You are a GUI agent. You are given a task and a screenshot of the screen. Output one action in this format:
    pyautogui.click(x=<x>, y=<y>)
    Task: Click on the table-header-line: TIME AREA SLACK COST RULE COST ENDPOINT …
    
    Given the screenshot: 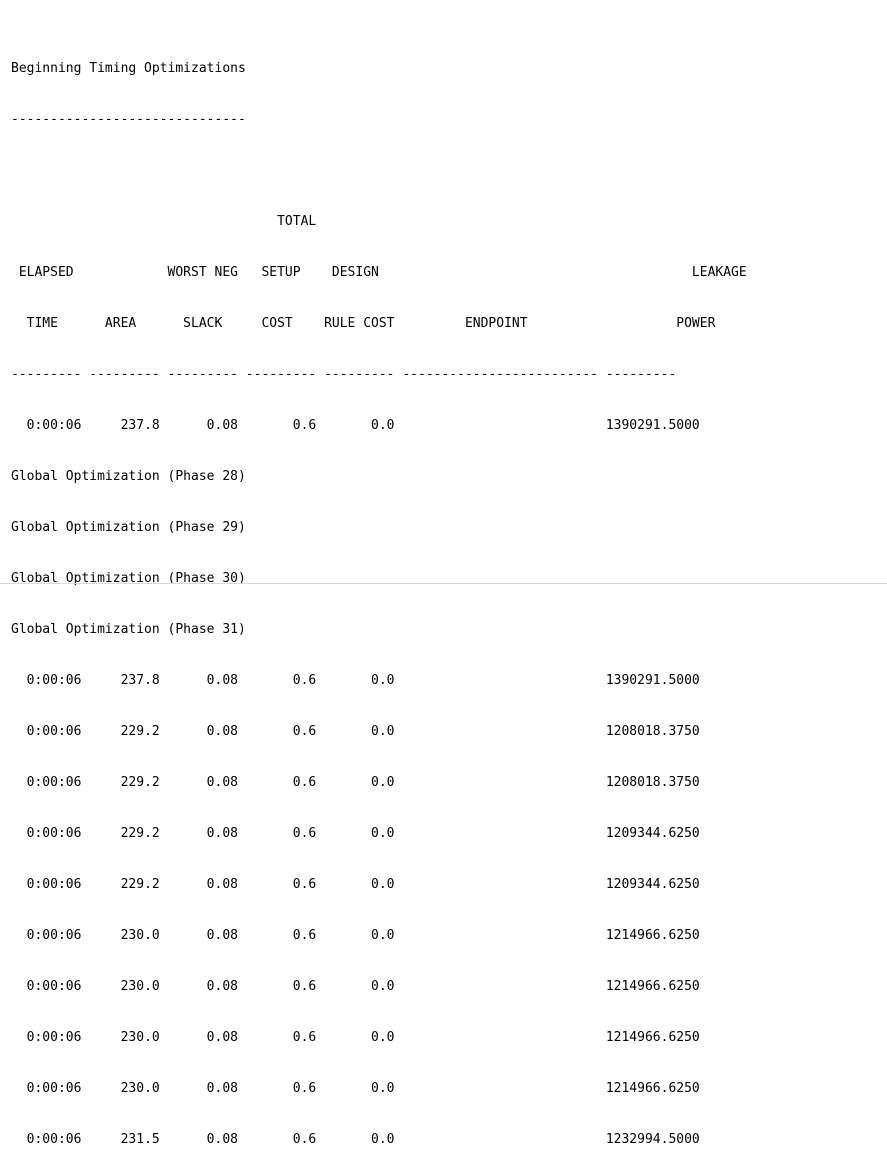 What is the action you would take?
    pyautogui.click(x=363, y=323)
    